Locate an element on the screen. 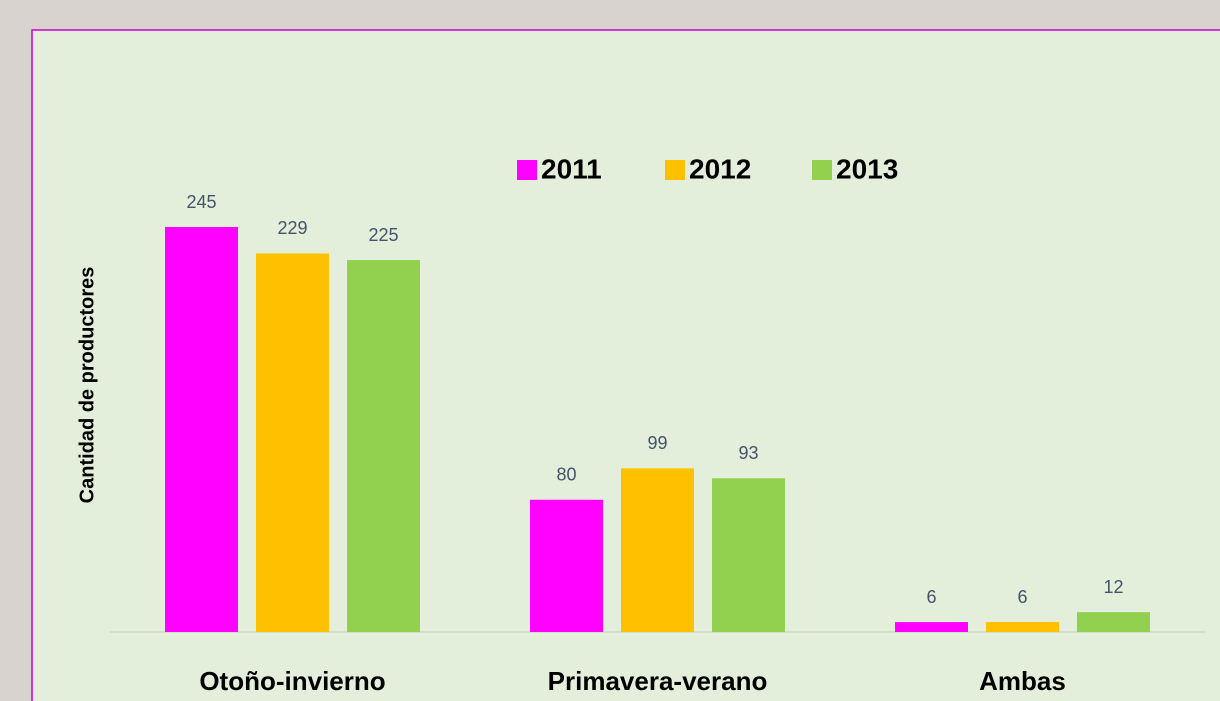 The height and width of the screenshot is (701, 1220). x-tick-label: Ambas is located at coordinates (1022, 681).